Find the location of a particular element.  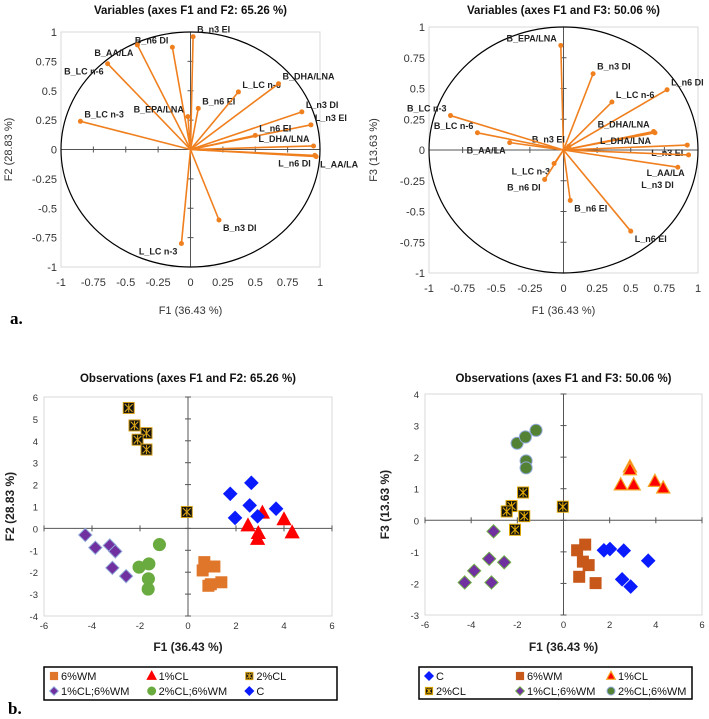

x-tick-label: 0.5 is located at coordinates (630, 289).